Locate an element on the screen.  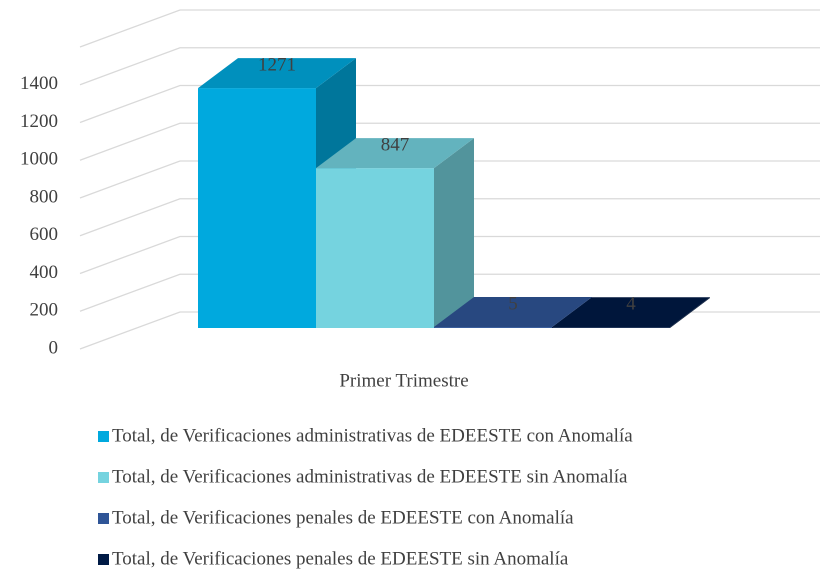
y-tick-label: 1200 is located at coordinates (39, 121).